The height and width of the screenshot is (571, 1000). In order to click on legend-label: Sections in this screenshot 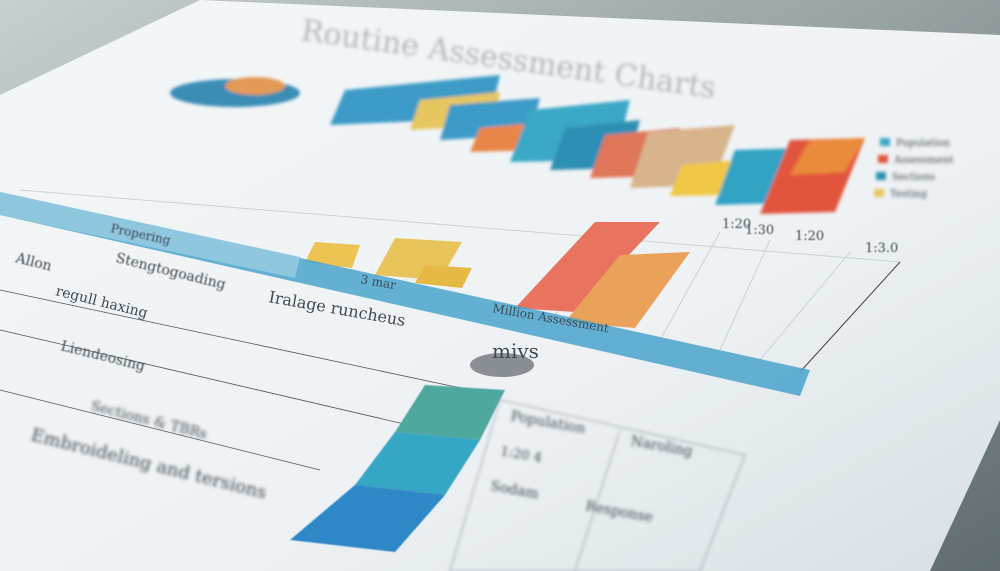, I will do `click(913, 177)`.